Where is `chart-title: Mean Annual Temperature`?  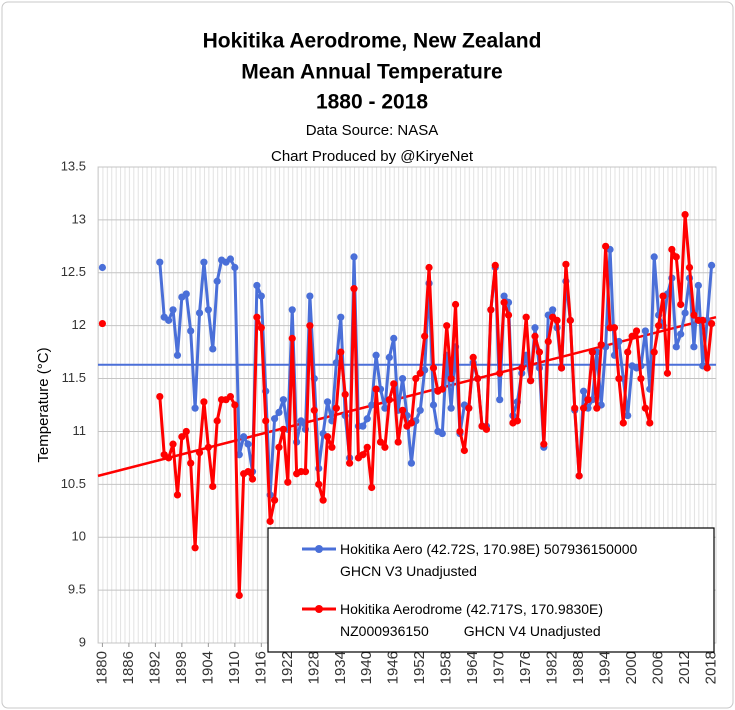
chart-title: Mean Annual Temperature is located at coordinates (371, 72).